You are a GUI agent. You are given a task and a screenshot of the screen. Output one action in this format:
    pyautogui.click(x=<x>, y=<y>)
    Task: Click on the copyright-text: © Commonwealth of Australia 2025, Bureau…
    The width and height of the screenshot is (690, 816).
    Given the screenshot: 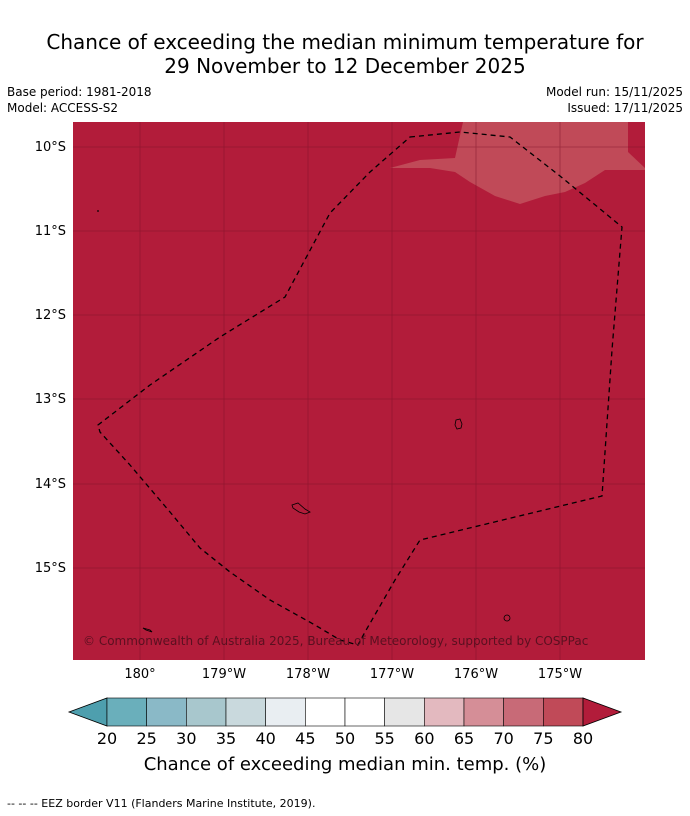 What is the action you would take?
    pyautogui.click(x=335, y=641)
    